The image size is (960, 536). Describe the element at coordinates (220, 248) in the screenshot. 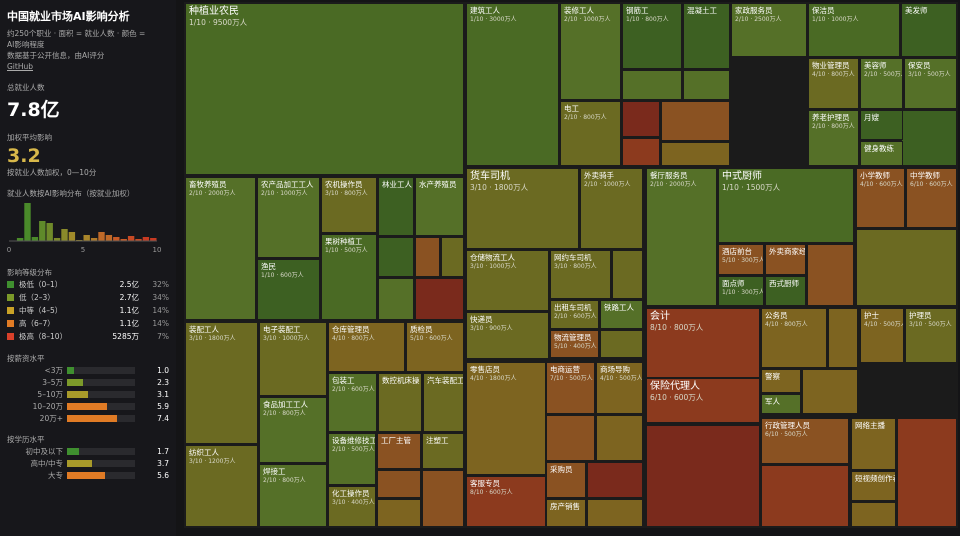

I see `treemap-tile: 畜牧养殖员 2/10 · 2000万人` at that location.